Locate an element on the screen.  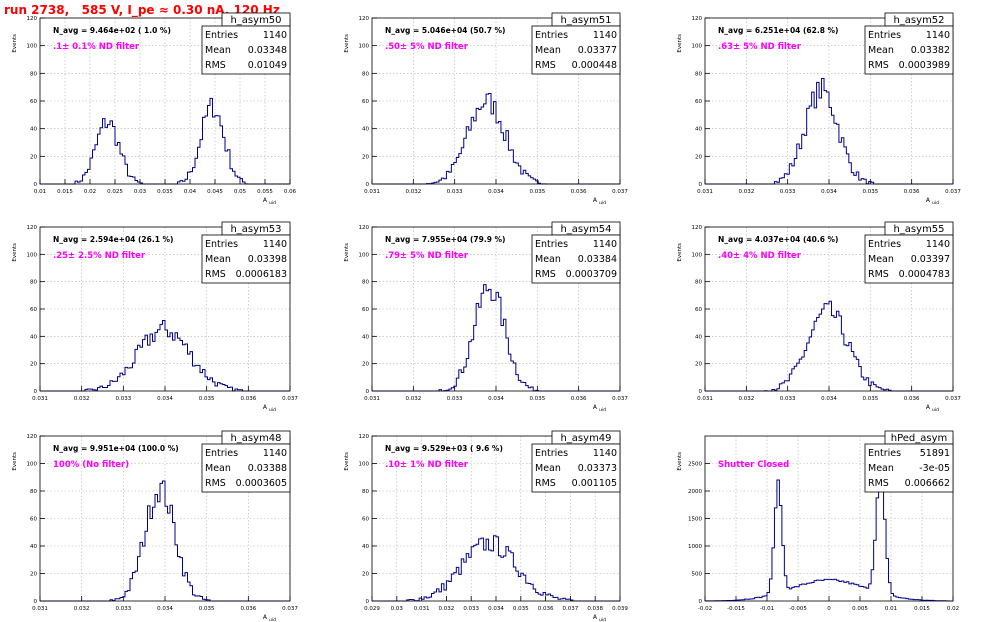
panel-h_asym49-xtick-label: 0.033 is located at coordinates (471, 609).